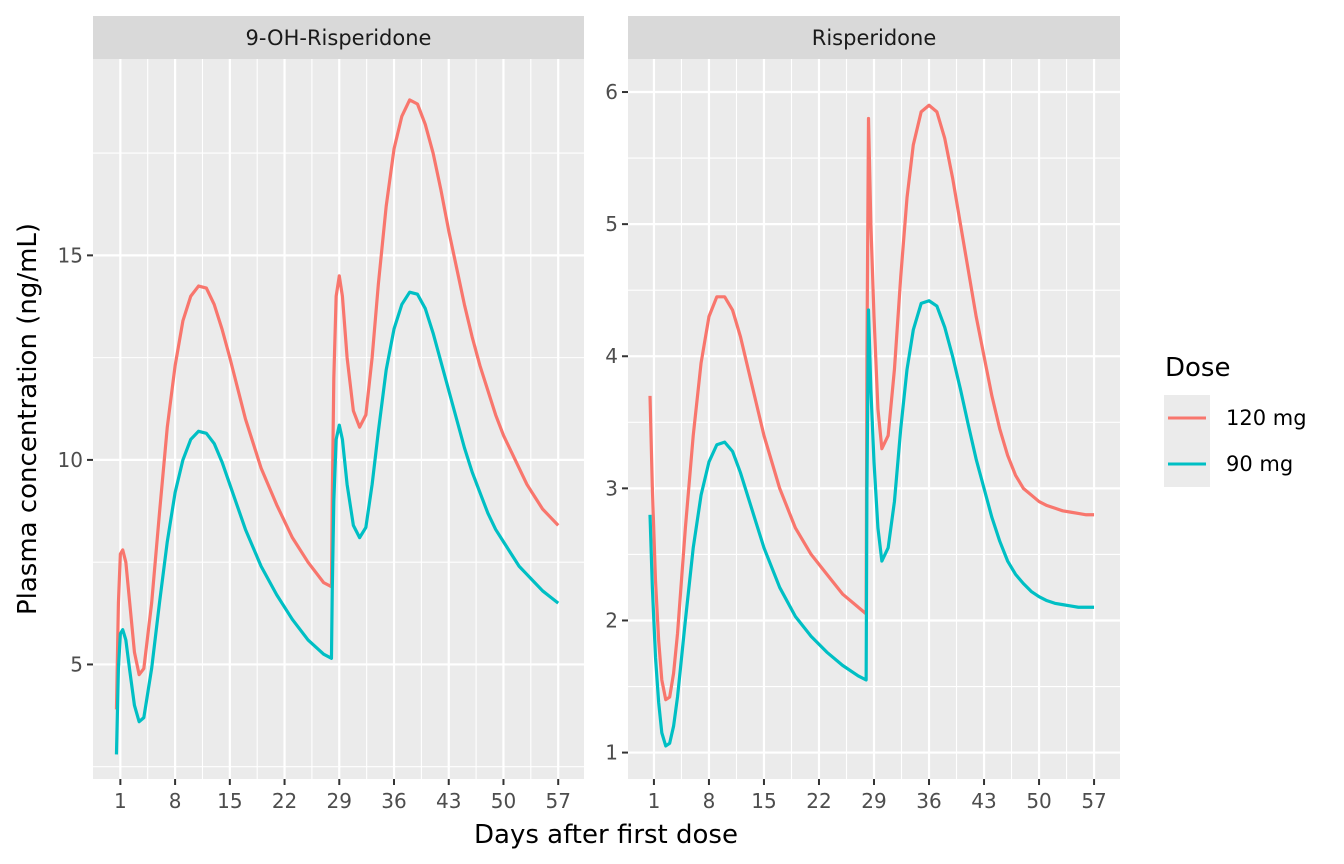 The width and height of the screenshot is (1344, 864). What do you see at coordinates (70, 460) in the screenshot?
I see `y-tick-label: 10` at bounding box center [70, 460].